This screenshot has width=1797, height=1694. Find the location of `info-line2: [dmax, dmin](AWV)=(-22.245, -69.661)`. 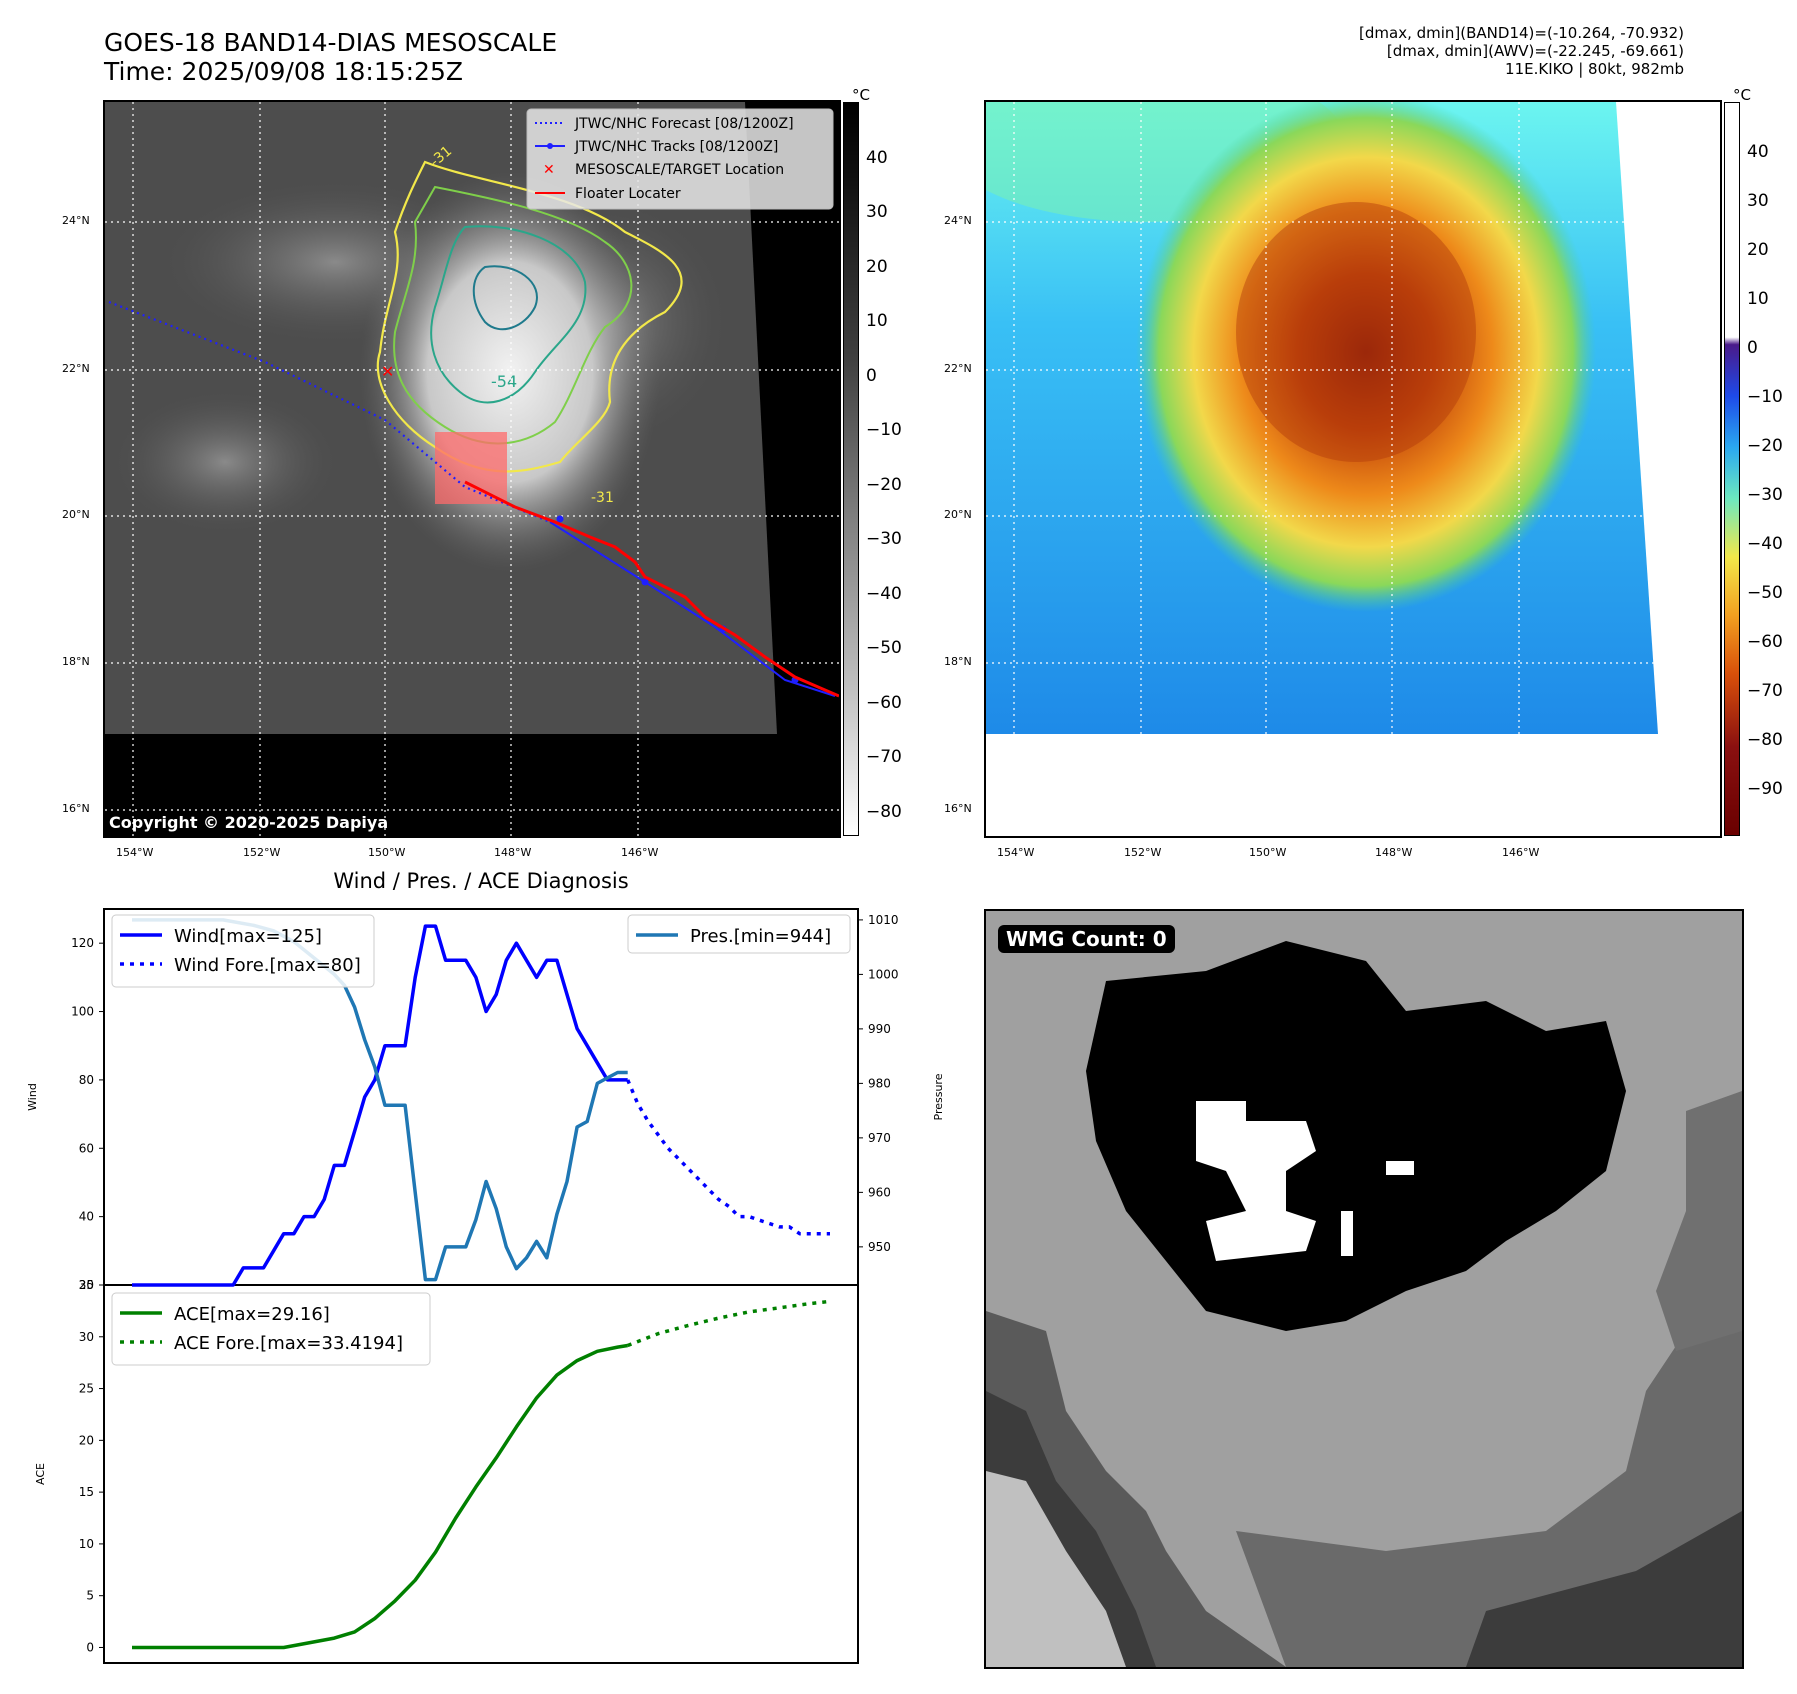

info-line2: [dmax, dmin](AWV)=(-22.245, -69.661) is located at coordinates (1535, 51).